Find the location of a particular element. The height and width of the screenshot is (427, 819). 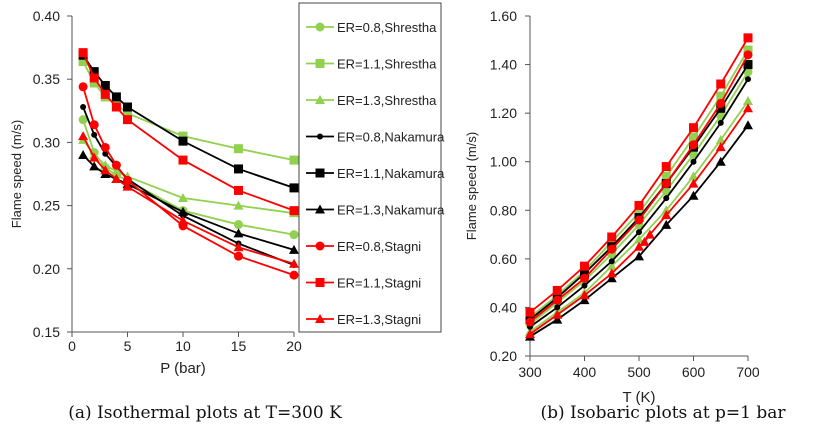

y-tick-label: 1.40 is located at coordinates (503, 65).